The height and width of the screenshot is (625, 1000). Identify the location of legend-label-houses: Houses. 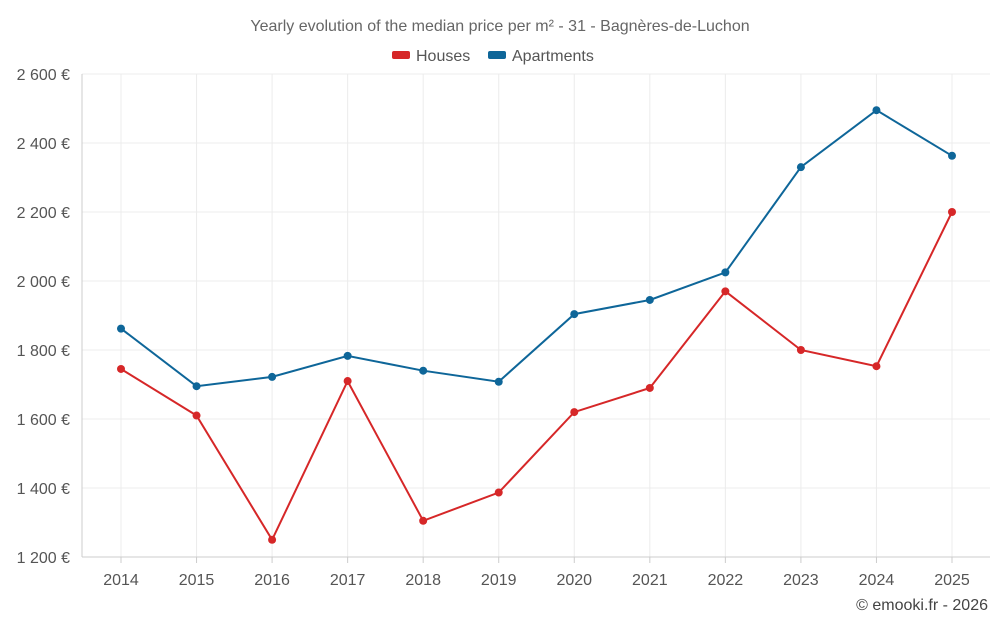
(443, 56).